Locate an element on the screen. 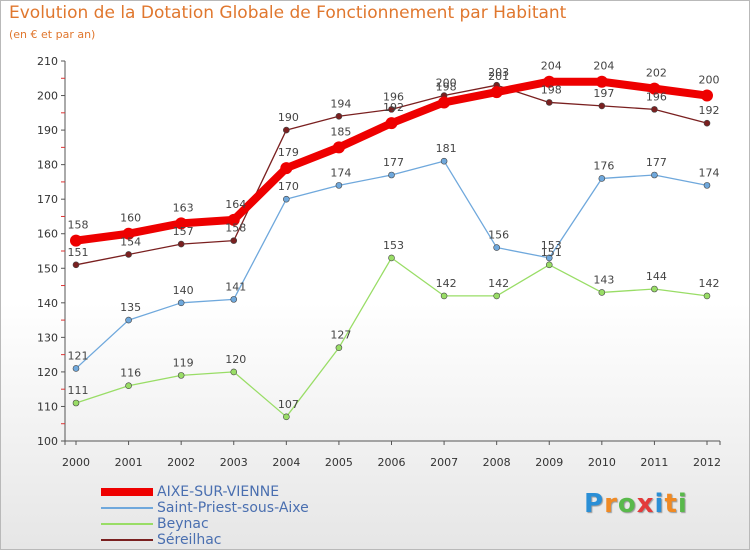 The image size is (750, 550). data-label-sereilhac: 203 is located at coordinates (498, 72).